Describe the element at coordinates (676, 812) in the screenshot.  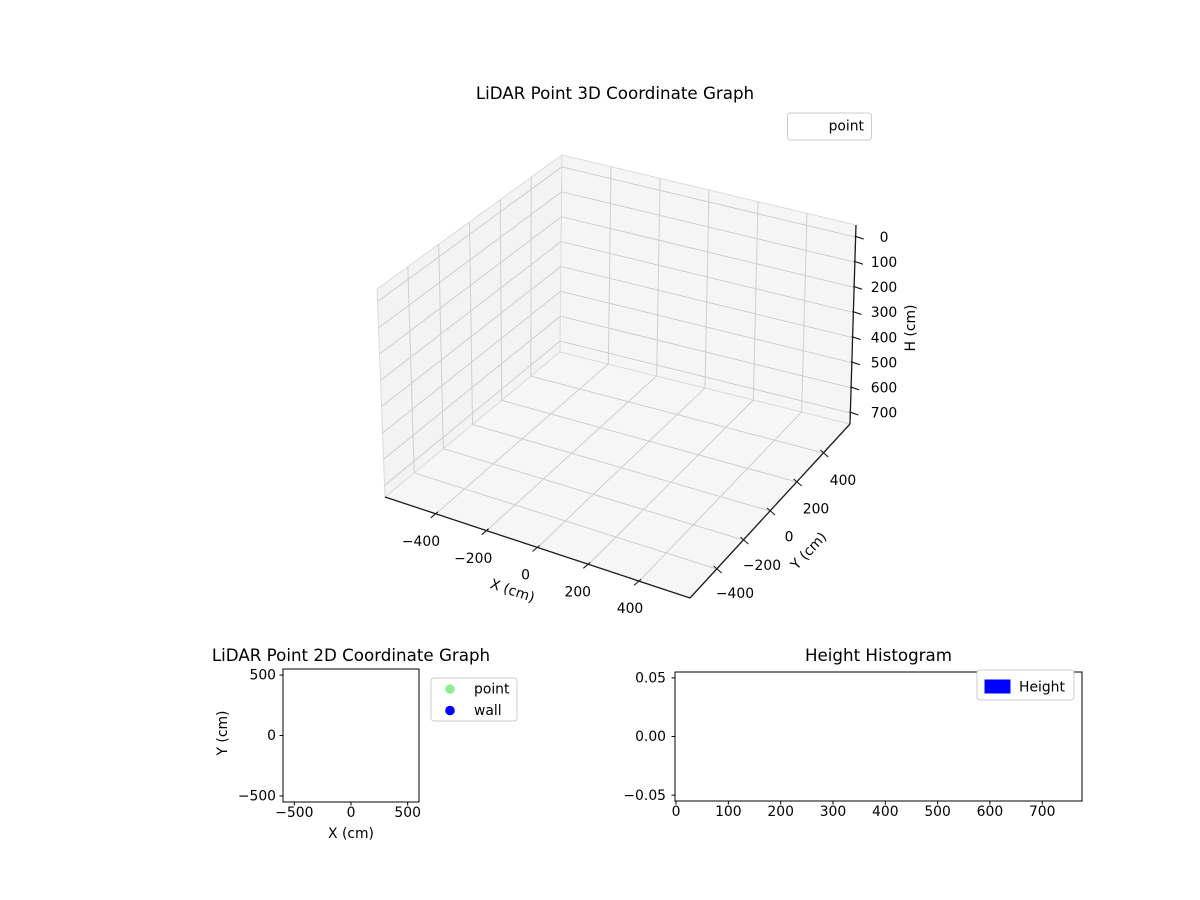
I see `x-tick-label-hist: 0` at that location.